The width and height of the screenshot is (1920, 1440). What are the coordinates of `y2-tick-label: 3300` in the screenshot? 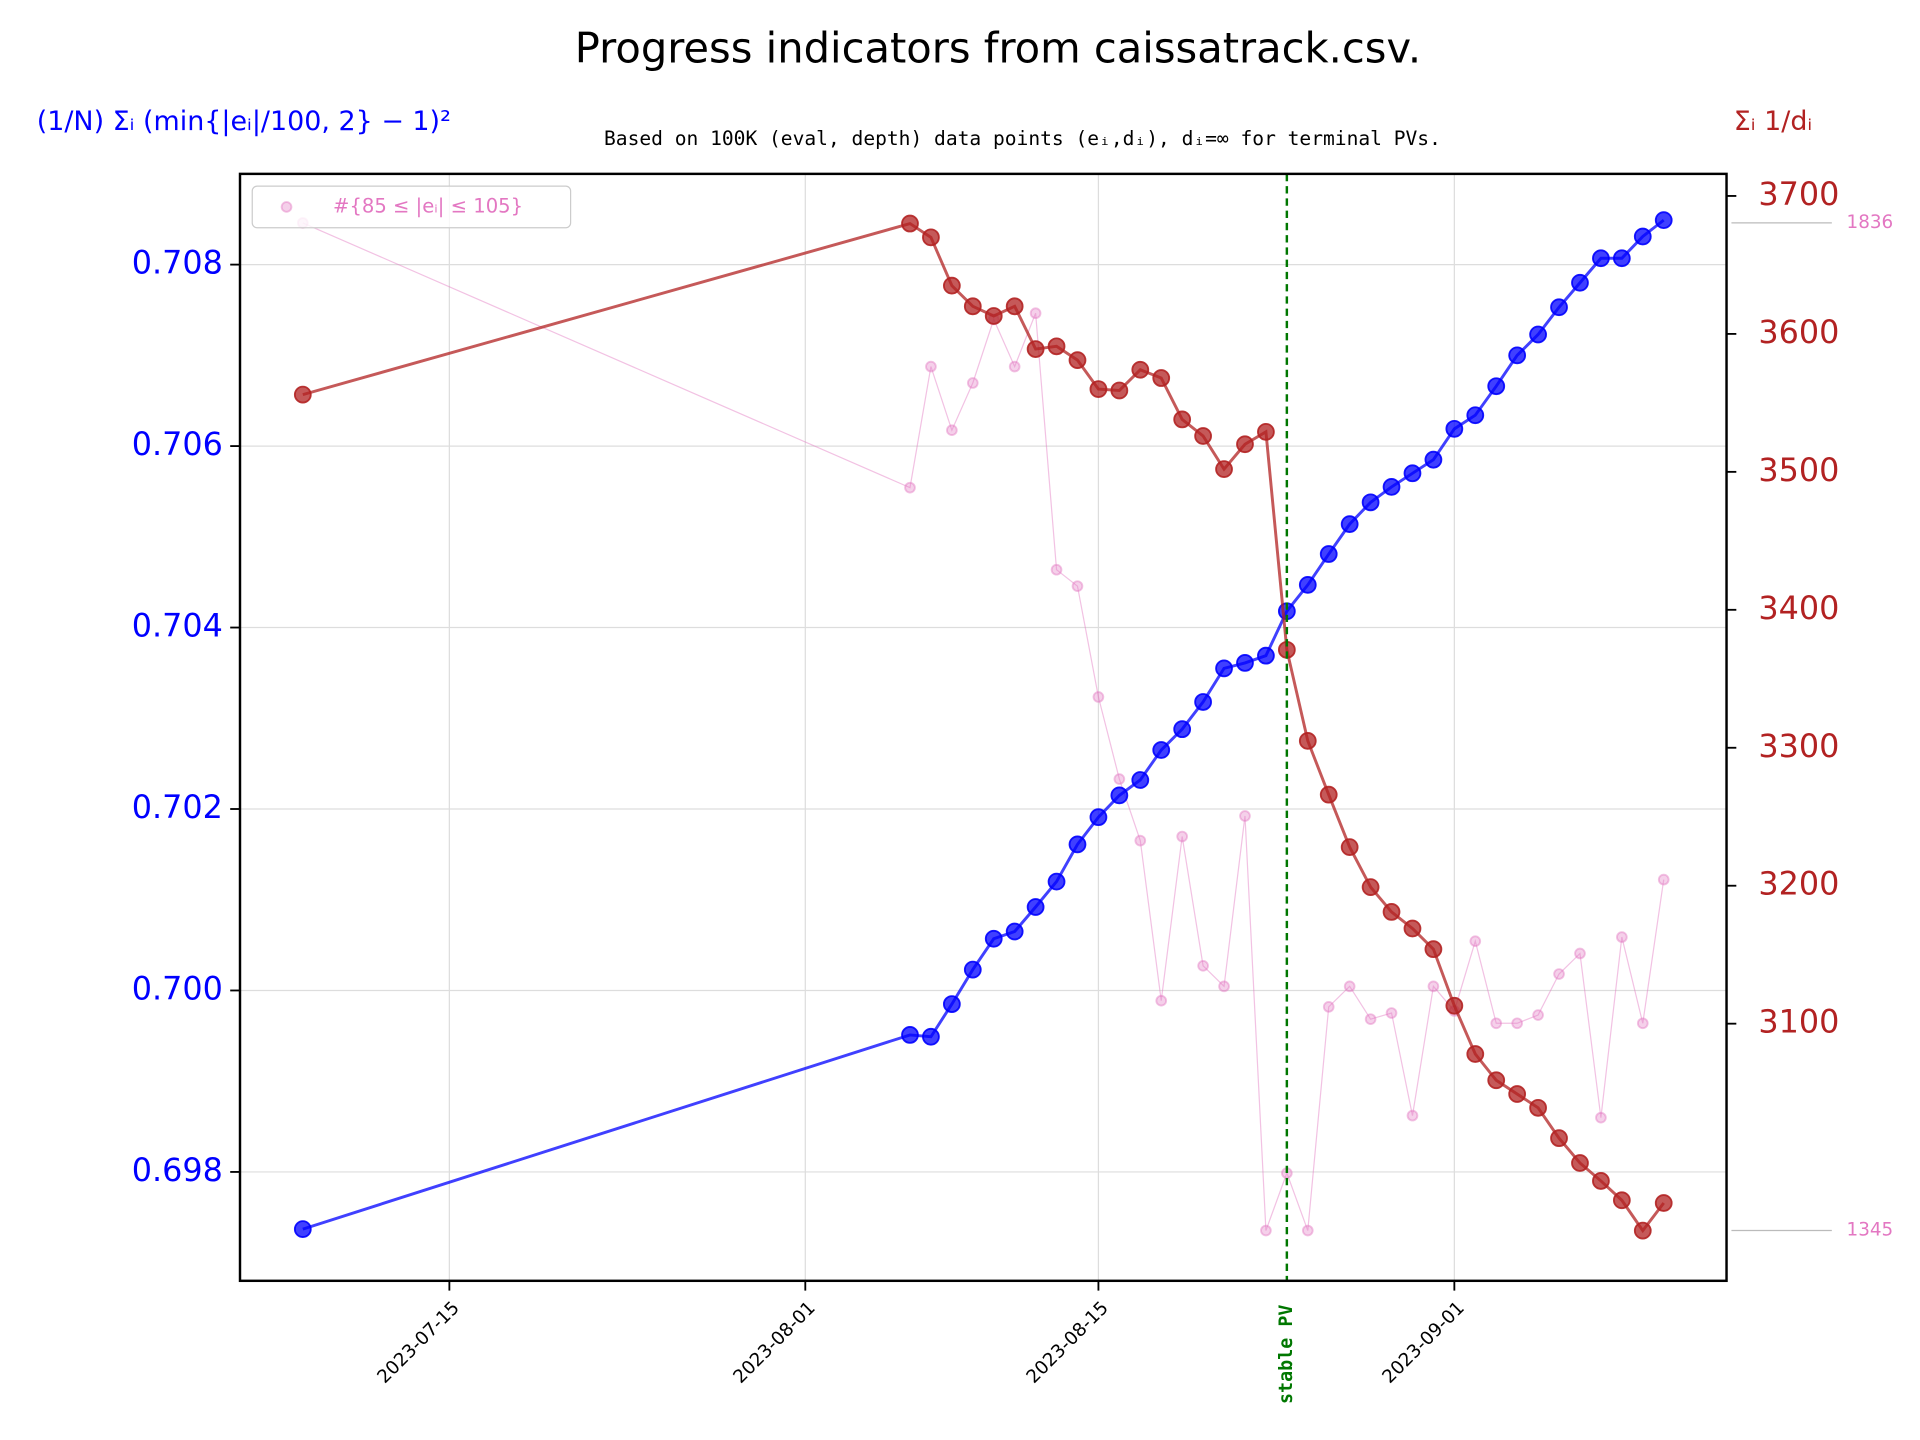 It's located at (1798, 746).